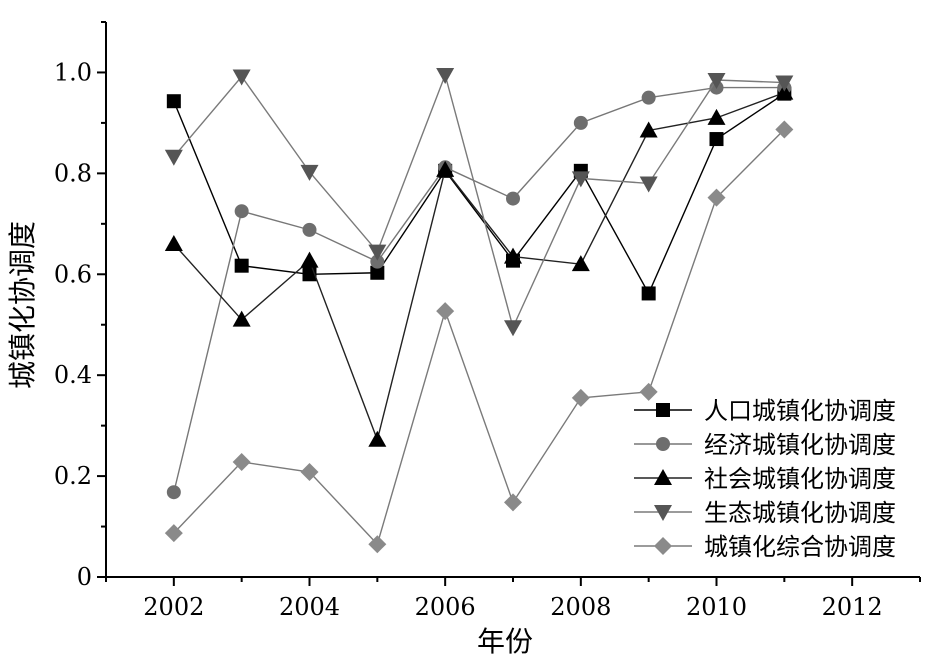 The width and height of the screenshot is (945, 663). Describe the element at coordinates (800, 479) in the screenshot. I see `legend-label: 社会城镇化协调度` at that location.